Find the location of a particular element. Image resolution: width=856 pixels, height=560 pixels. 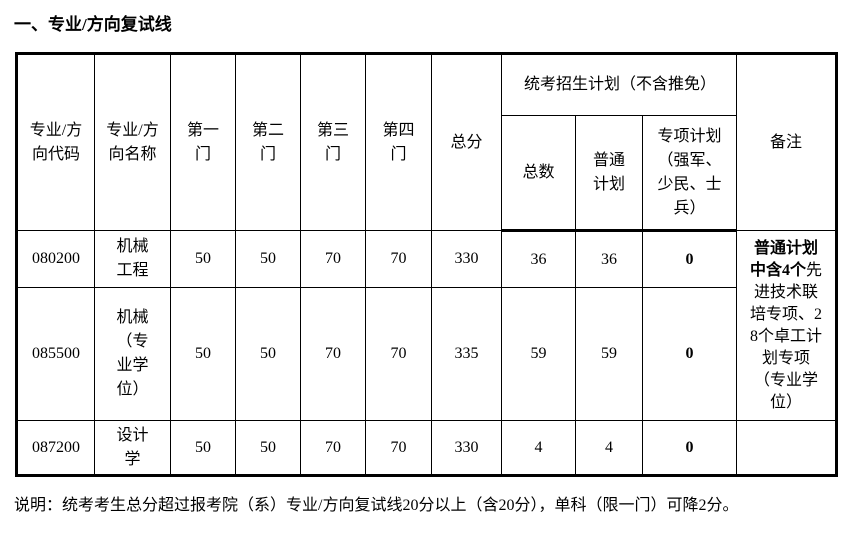

header-subject3: 第三门 is located at coordinates (333, 142).